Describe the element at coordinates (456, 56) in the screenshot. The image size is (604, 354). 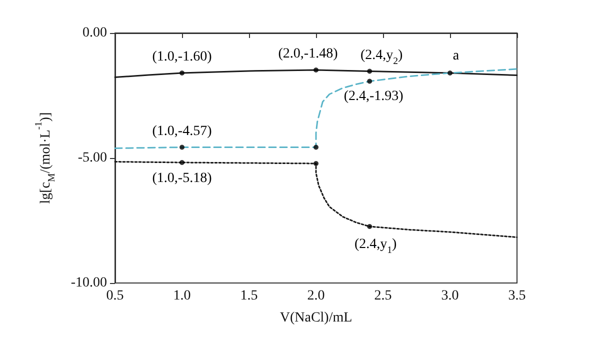
I see `annotation: a` at that location.